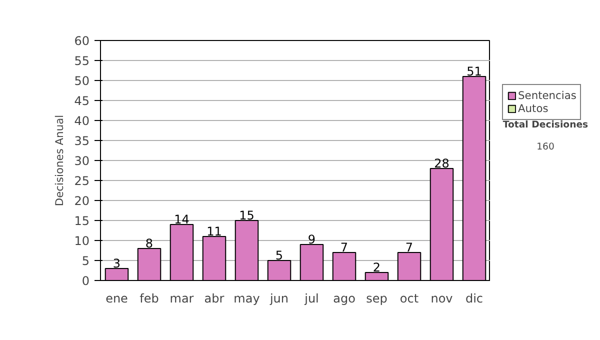 The image size is (600, 340). Describe the element at coordinates (149, 243) in the screenshot. I see `data-label: 8` at that location.